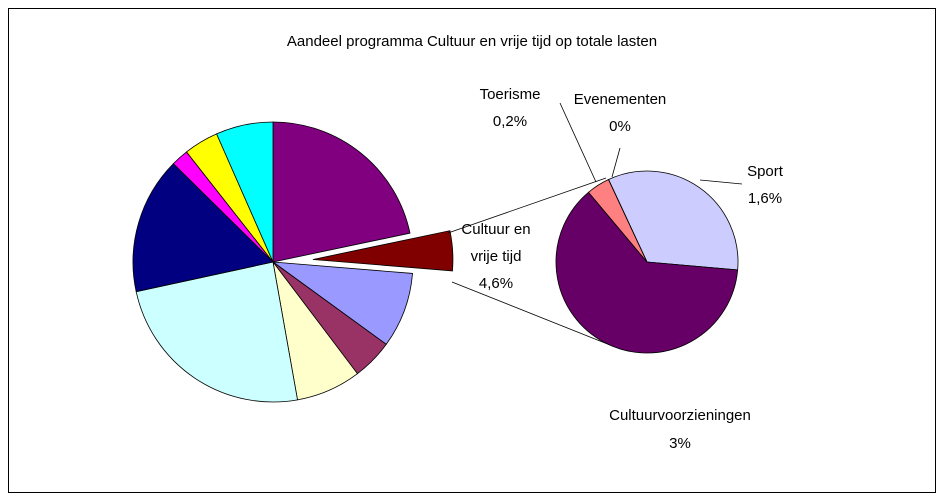 The width and height of the screenshot is (944, 501). I want to click on slice-label: Evenementen, so click(620, 99).